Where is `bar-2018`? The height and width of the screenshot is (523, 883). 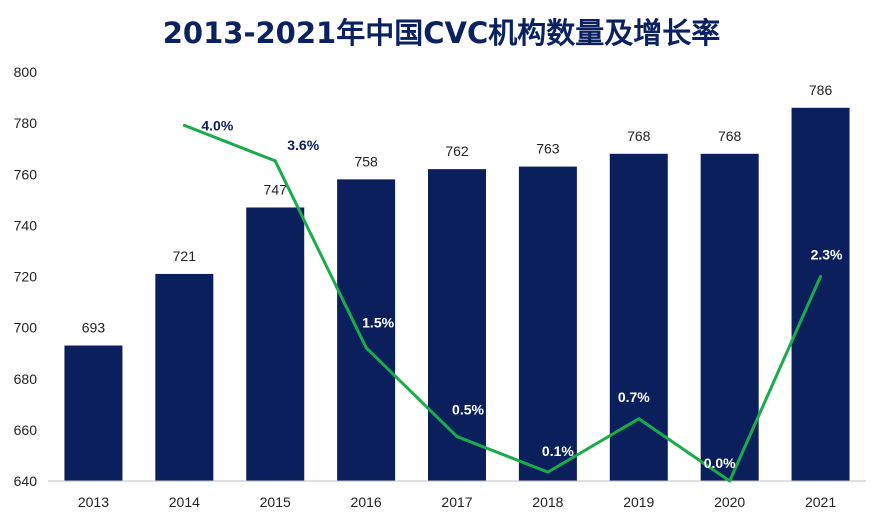
bar-2018 is located at coordinates (547, 324).